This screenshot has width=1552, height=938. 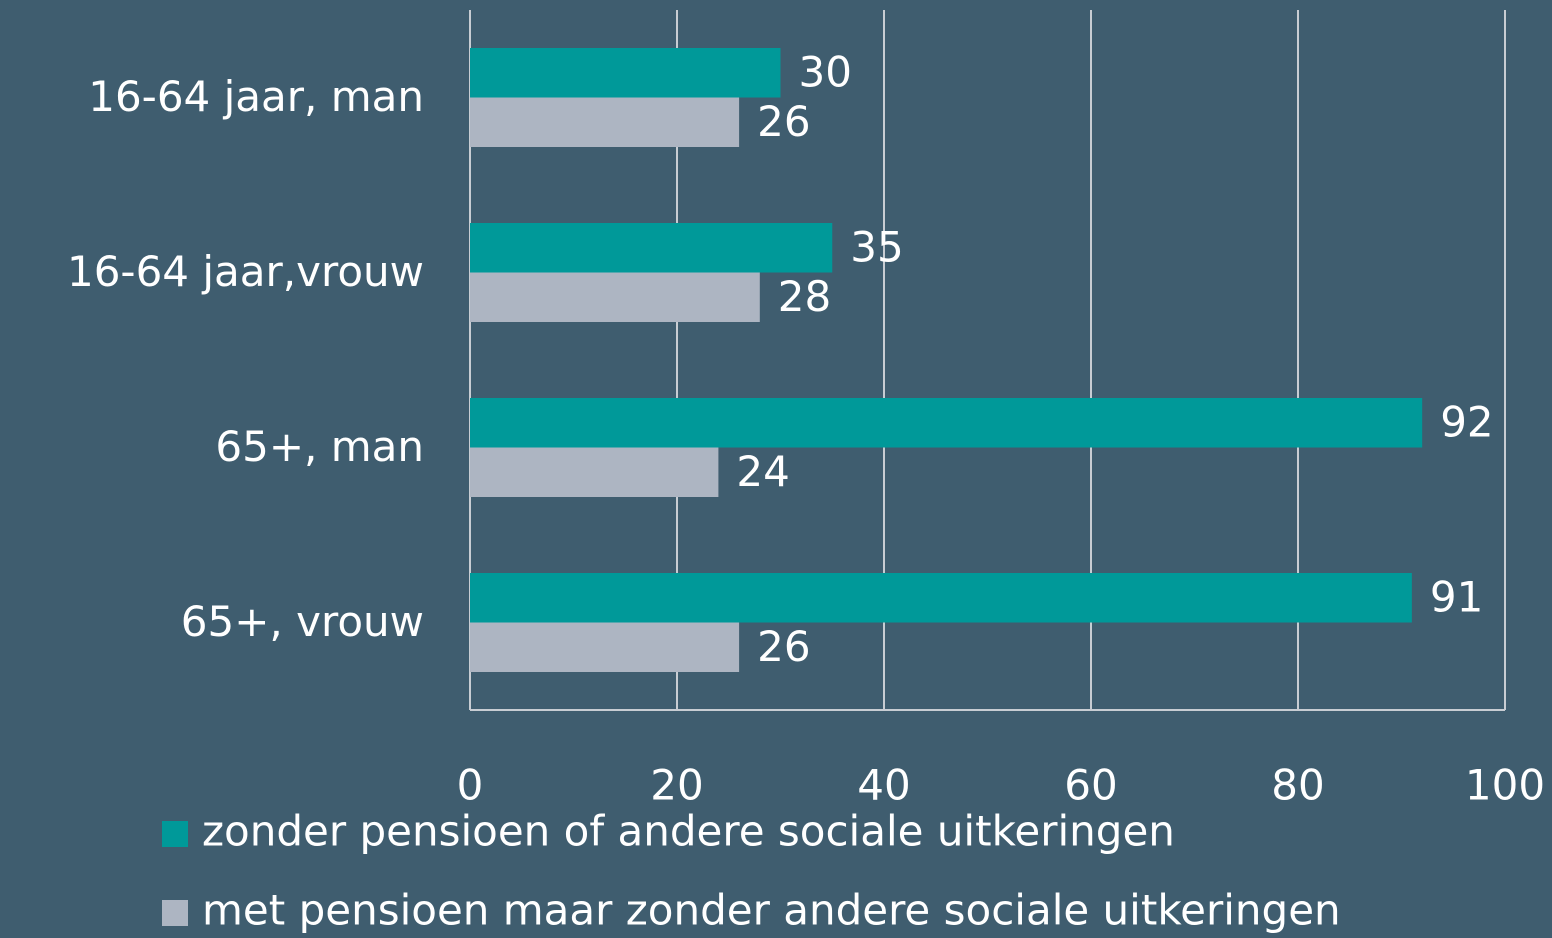 What do you see at coordinates (876, 246) in the screenshot?
I see `data-label: 35` at bounding box center [876, 246].